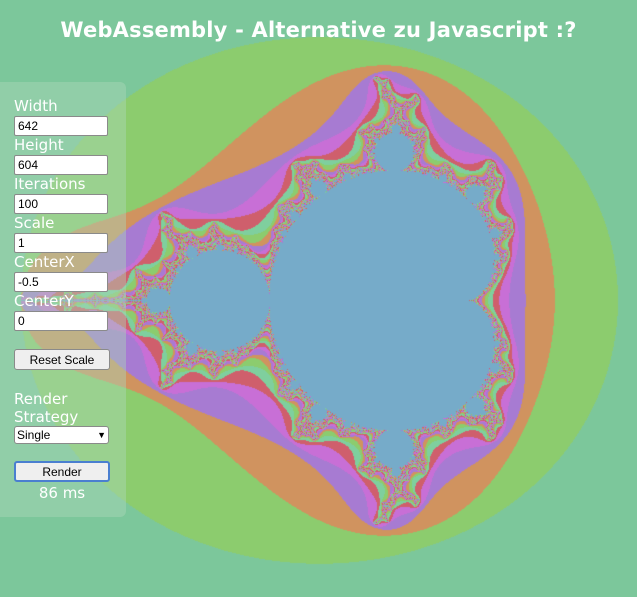  What do you see at coordinates (34, 435) in the screenshot?
I see `render-strategy-value: Single` at bounding box center [34, 435].